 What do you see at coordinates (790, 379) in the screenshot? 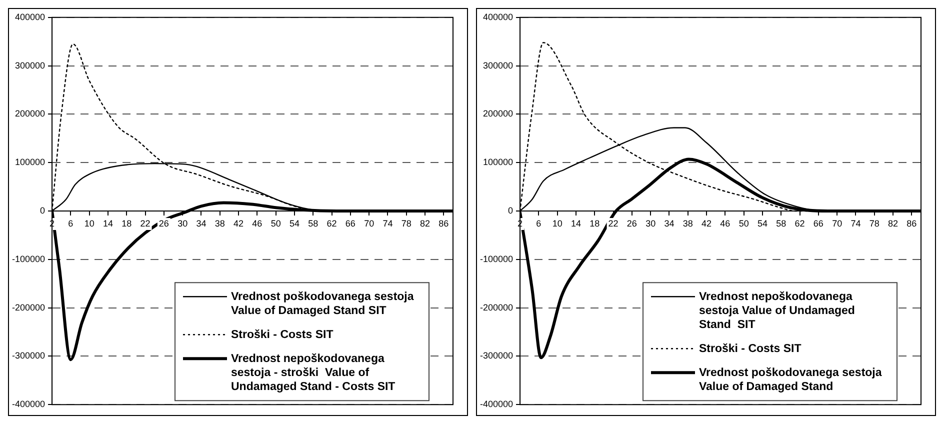
I see `legend-label: Vrednost poškodovanega sestoja Value of Damaged Stand` at bounding box center [790, 379].